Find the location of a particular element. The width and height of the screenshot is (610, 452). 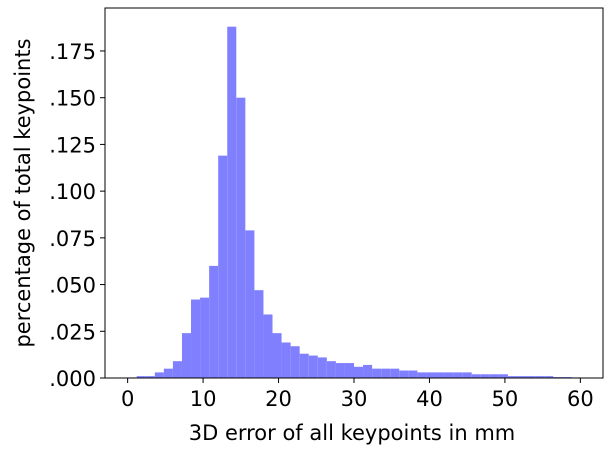

x-tick-label: 60 is located at coordinates (580, 399).